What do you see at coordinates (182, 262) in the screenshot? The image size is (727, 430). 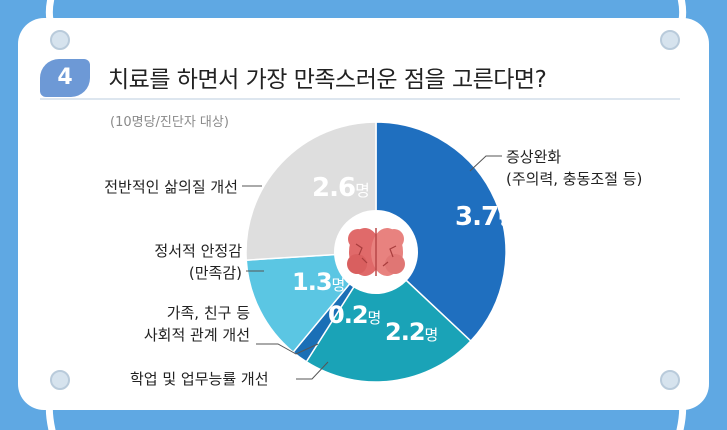 I see `slice-category-label: 정서적 안정감 (만족감)` at bounding box center [182, 262].